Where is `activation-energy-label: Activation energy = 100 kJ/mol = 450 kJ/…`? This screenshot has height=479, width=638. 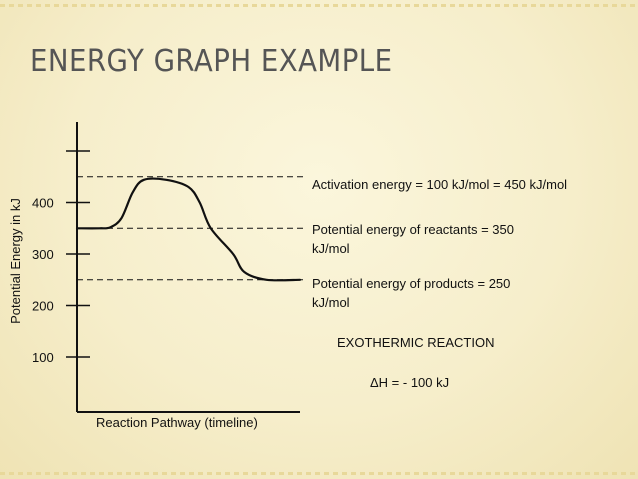 activation-energy-label: Activation energy = 100 kJ/mol = 450 kJ/… is located at coordinates (439, 184).